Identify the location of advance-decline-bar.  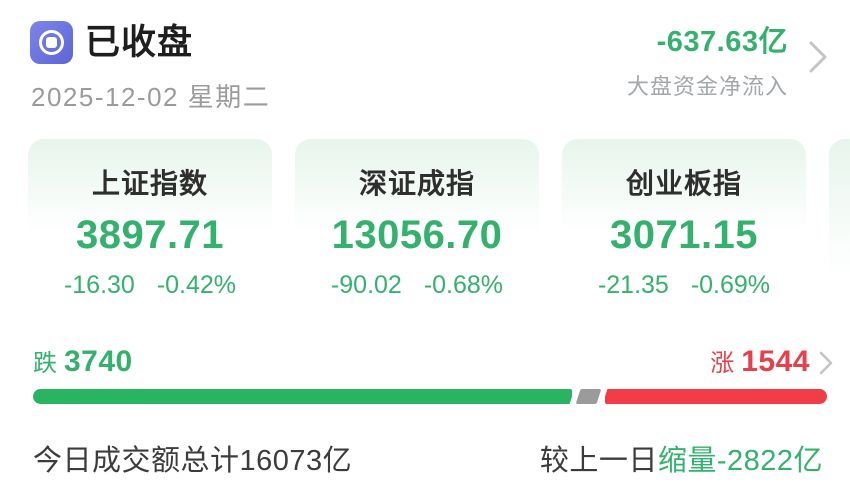
(430, 396).